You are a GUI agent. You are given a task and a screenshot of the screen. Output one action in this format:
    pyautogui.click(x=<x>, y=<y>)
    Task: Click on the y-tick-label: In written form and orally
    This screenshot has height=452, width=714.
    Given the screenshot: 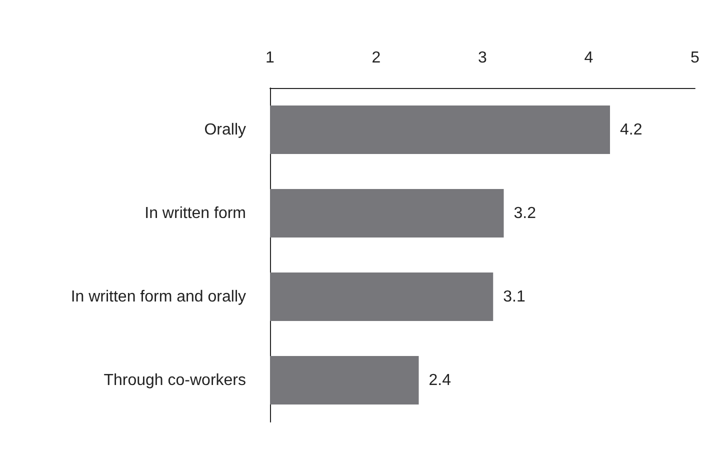 What is the action you would take?
    pyautogui.click(x=158, y=297)
    